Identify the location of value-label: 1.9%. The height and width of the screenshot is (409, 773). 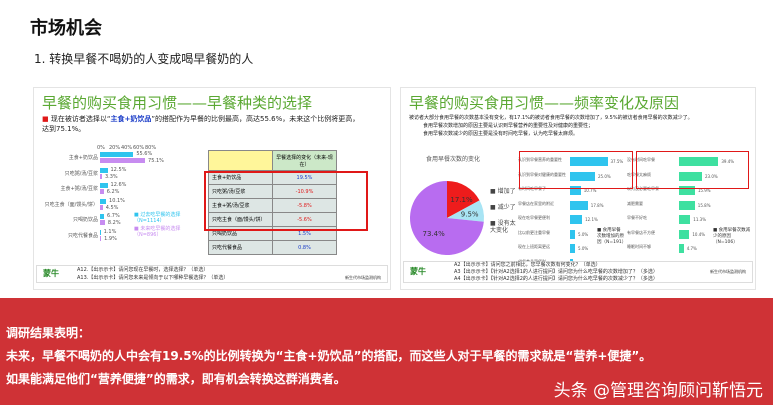
(110, 238).